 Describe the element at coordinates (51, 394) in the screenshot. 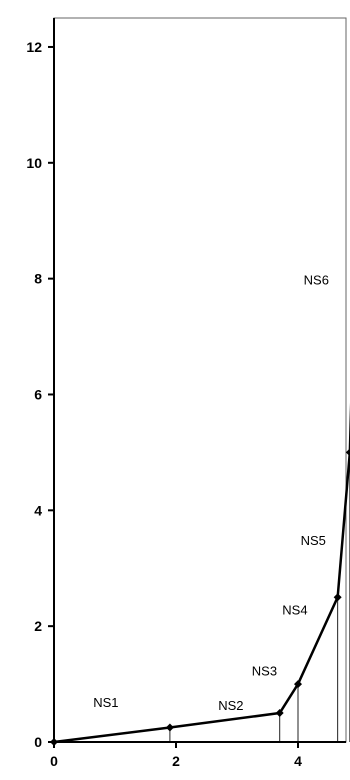

I see `y-ticks` at that location.